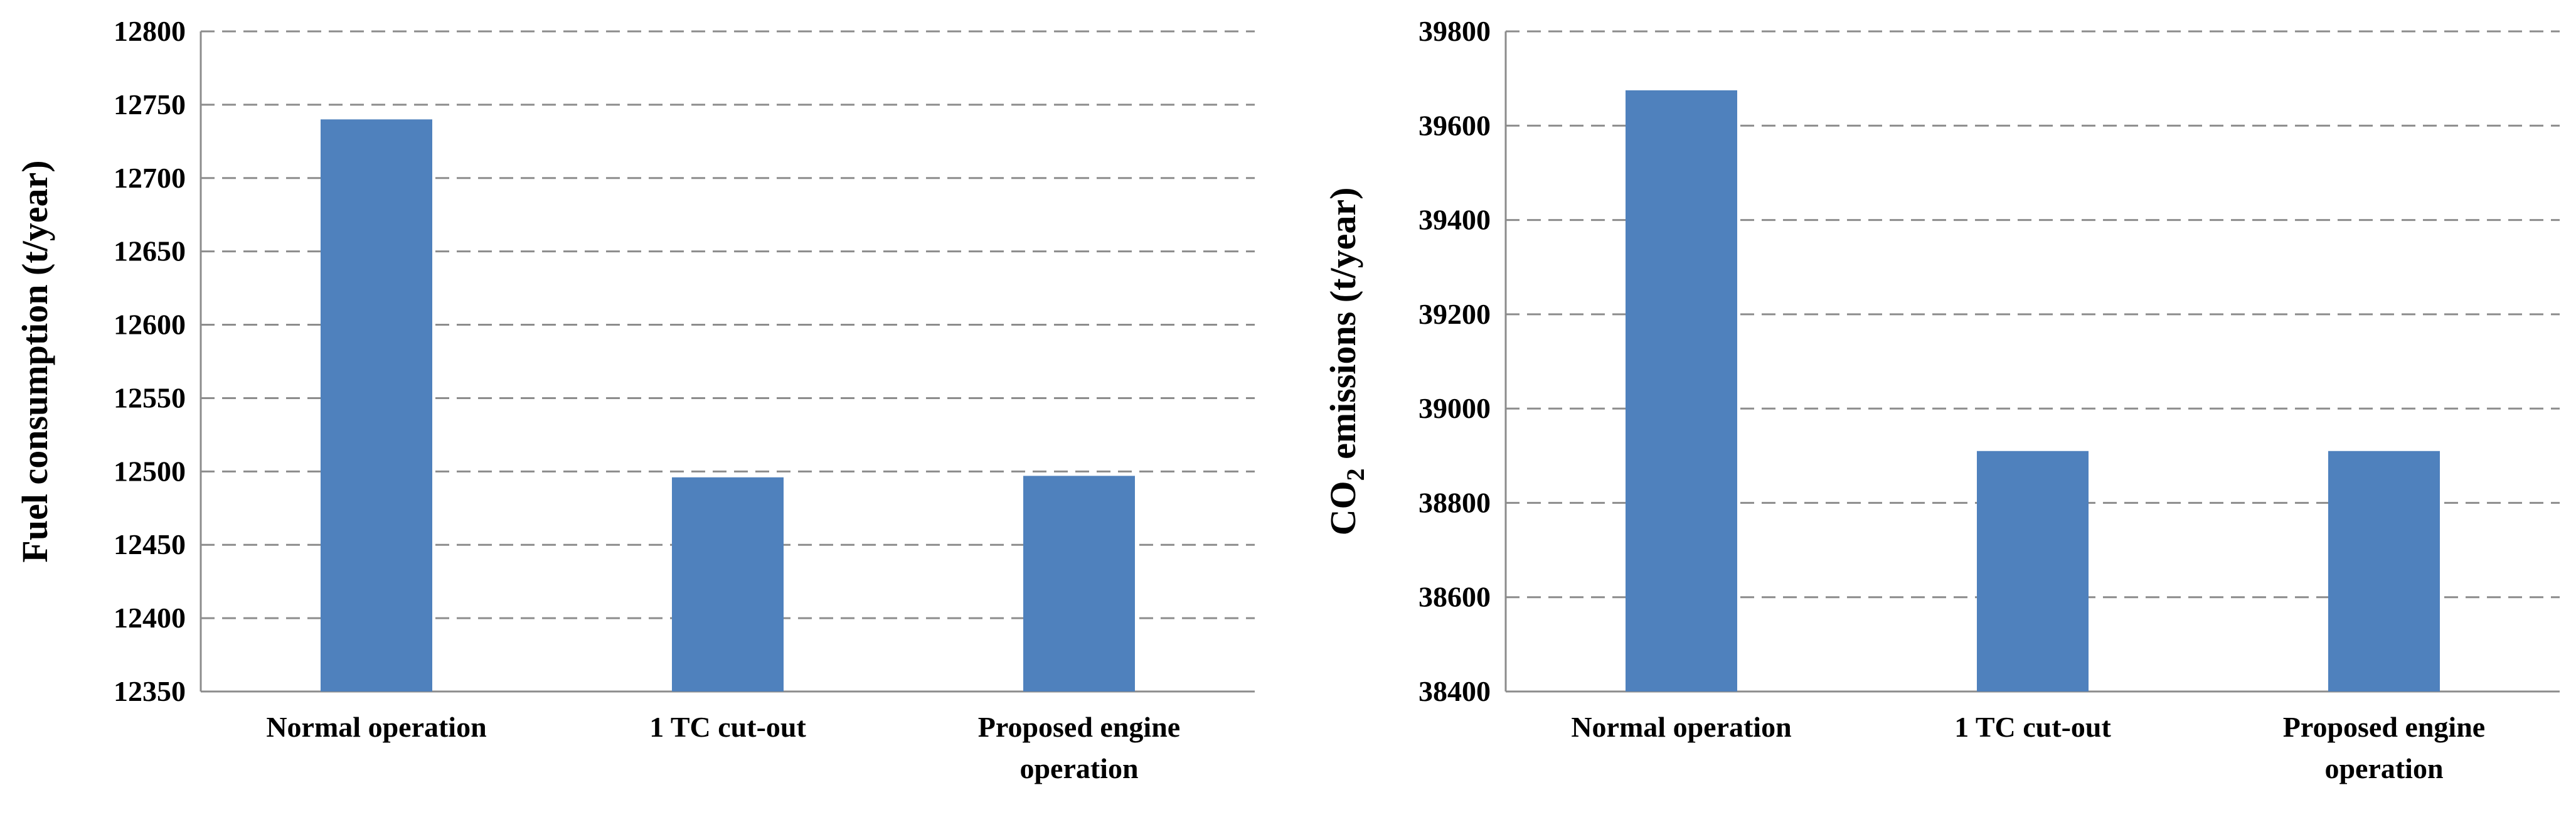 The height and width of the screenshot is (817, 2576). I want to click on y-tick-label: 39600, so click(1454, 125).